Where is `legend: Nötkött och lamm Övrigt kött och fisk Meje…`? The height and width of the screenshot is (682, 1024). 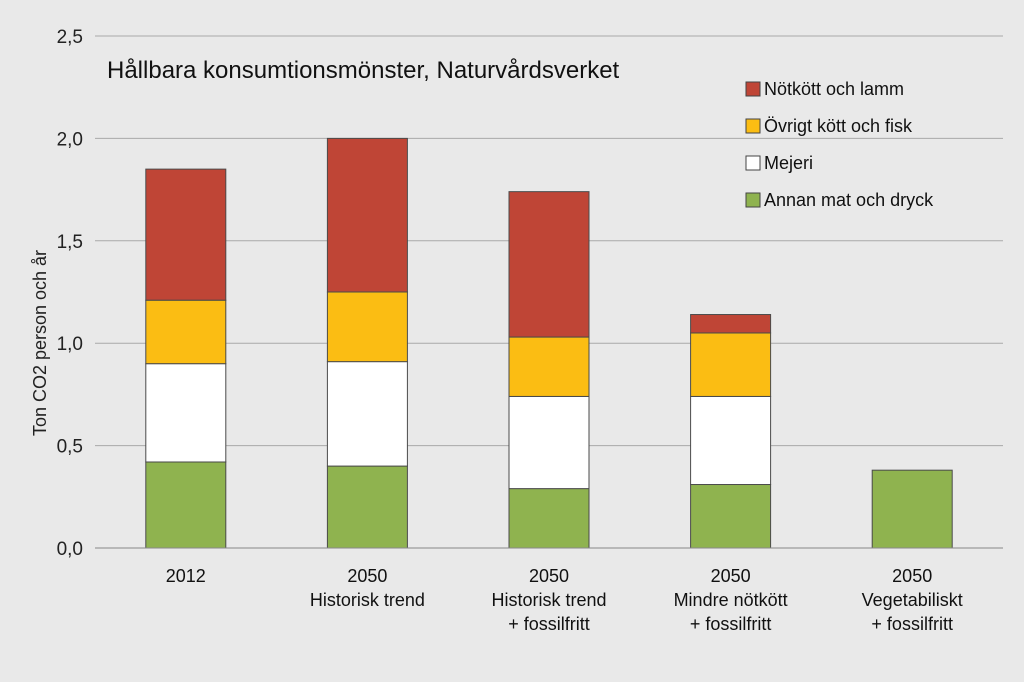
legend: Nötkött och lamm Övrigt kött och fisk Meje… is located at coordinates (839, 144).